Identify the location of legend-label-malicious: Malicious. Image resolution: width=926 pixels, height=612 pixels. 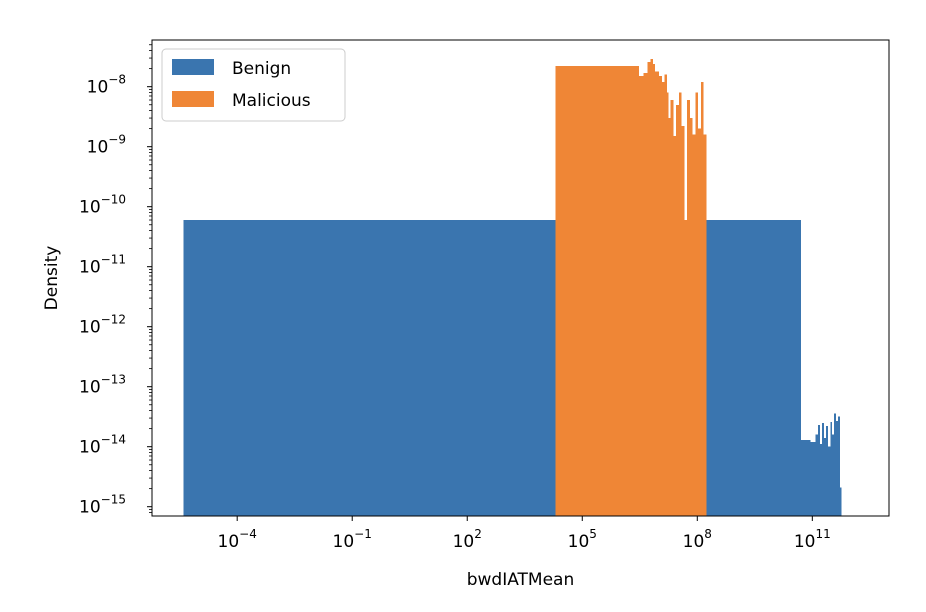
(271, 101).